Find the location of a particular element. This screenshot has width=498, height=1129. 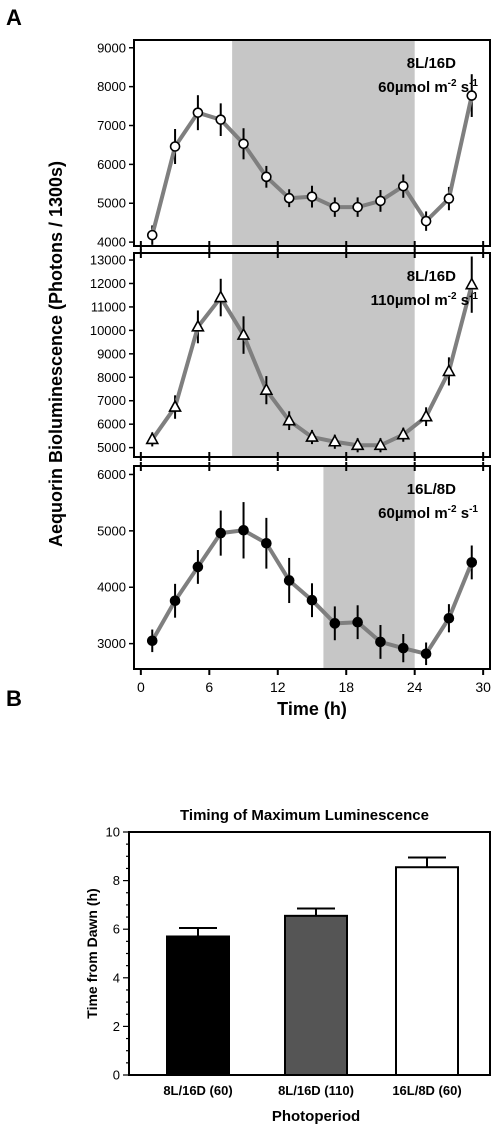

x-tick-label: 18 is located at coordinates (346, 687).